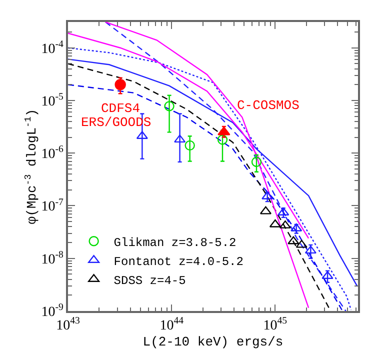 This screenshot has width=382, height=359. I want to click on legend-label: Fontanot z=4.0-5.2, so click(179, 261).